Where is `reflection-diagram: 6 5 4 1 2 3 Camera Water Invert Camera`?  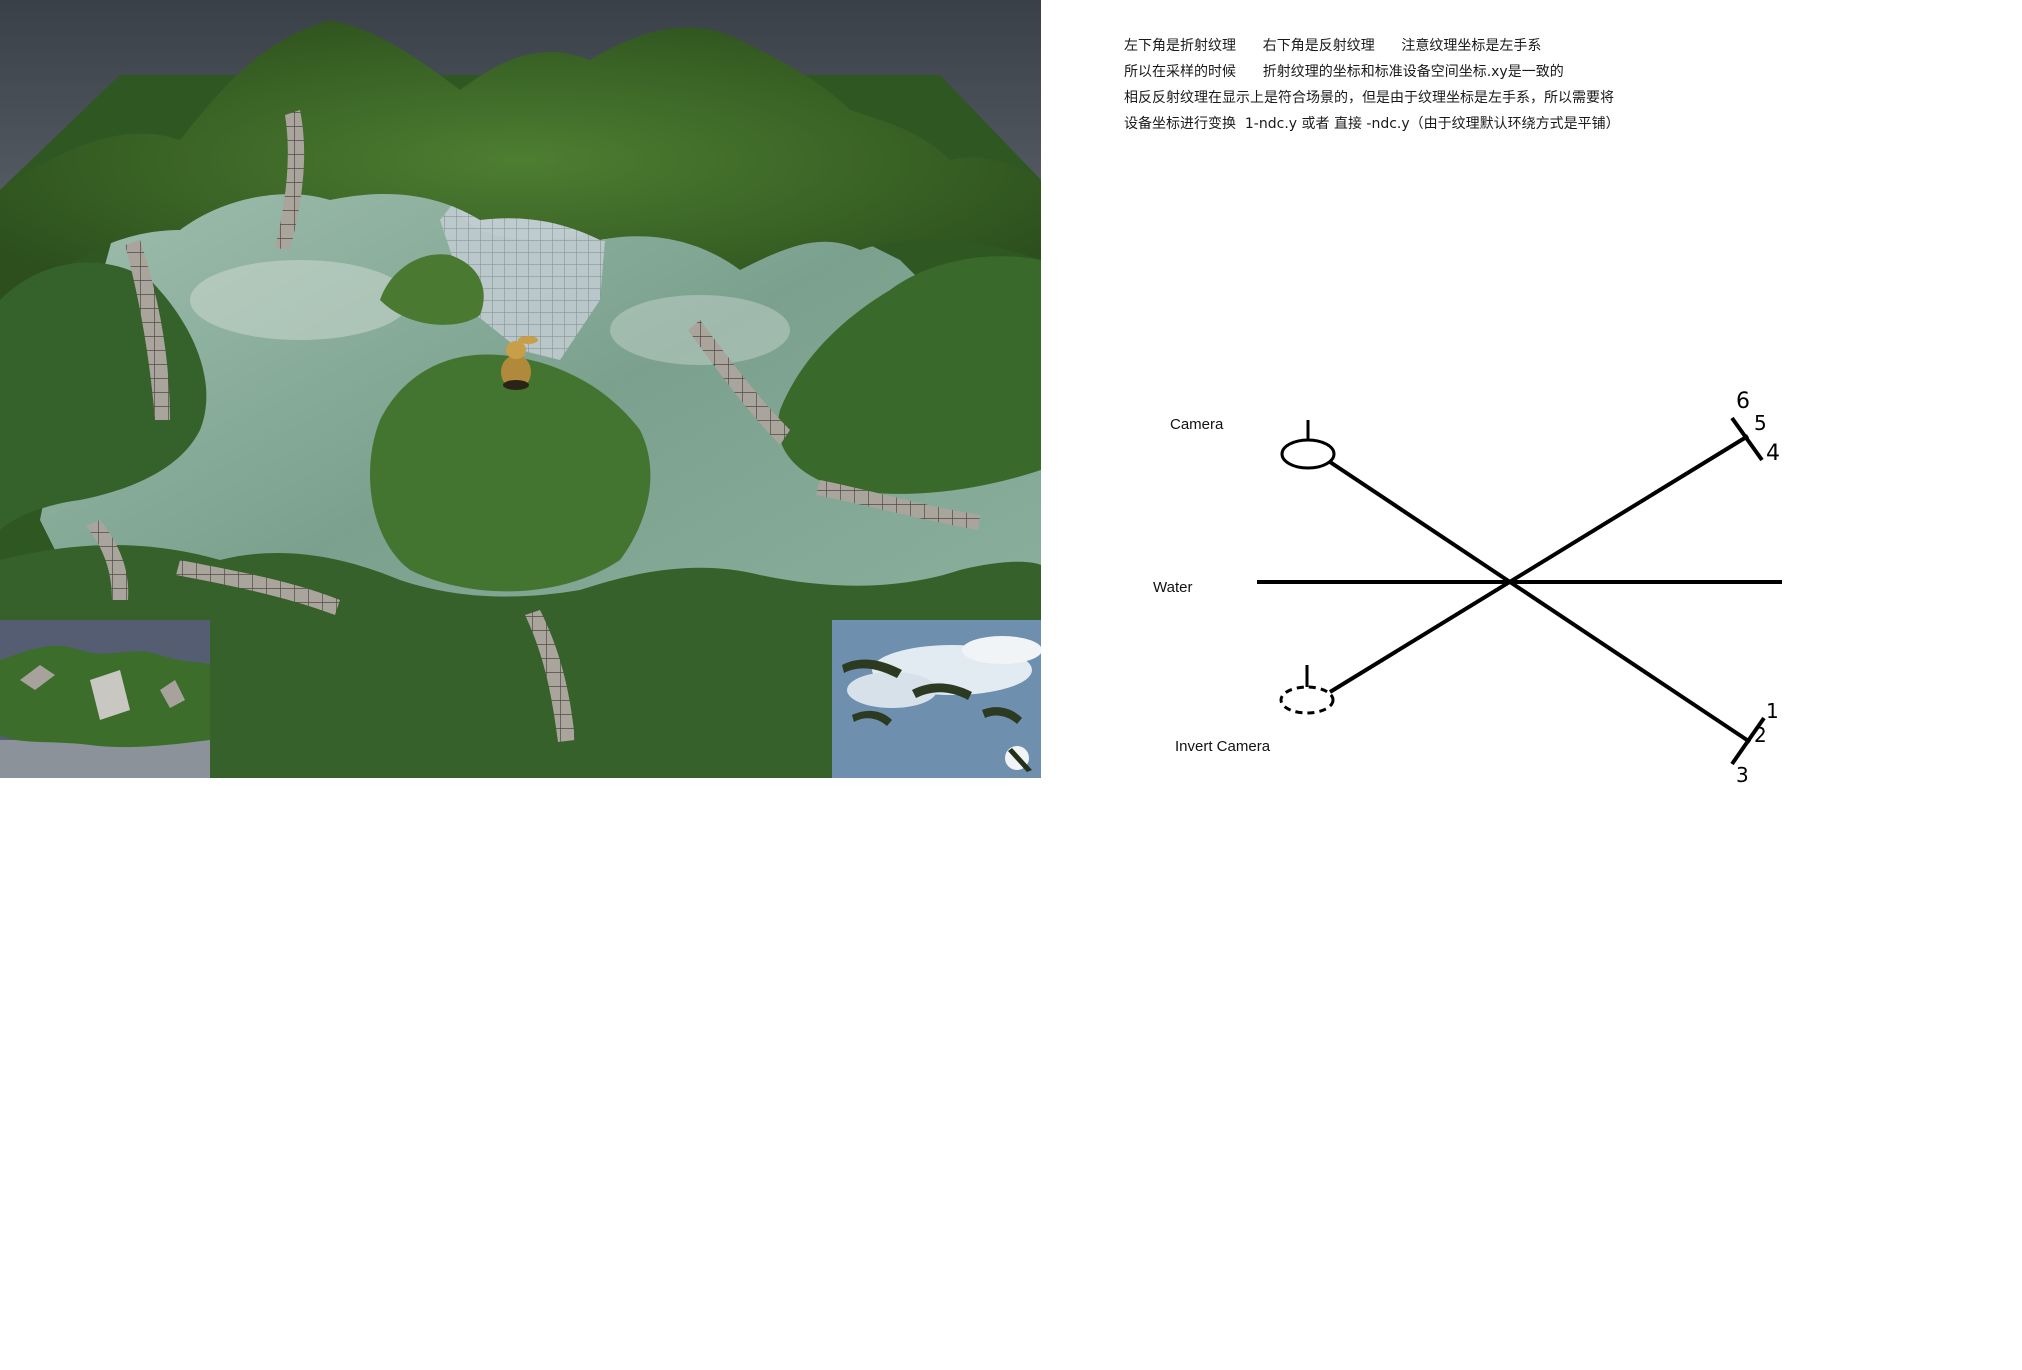 reflection-diagram: 6 5 4 1 2 3 Camera Water Invert Camera is located at coordinates (1480, 590).